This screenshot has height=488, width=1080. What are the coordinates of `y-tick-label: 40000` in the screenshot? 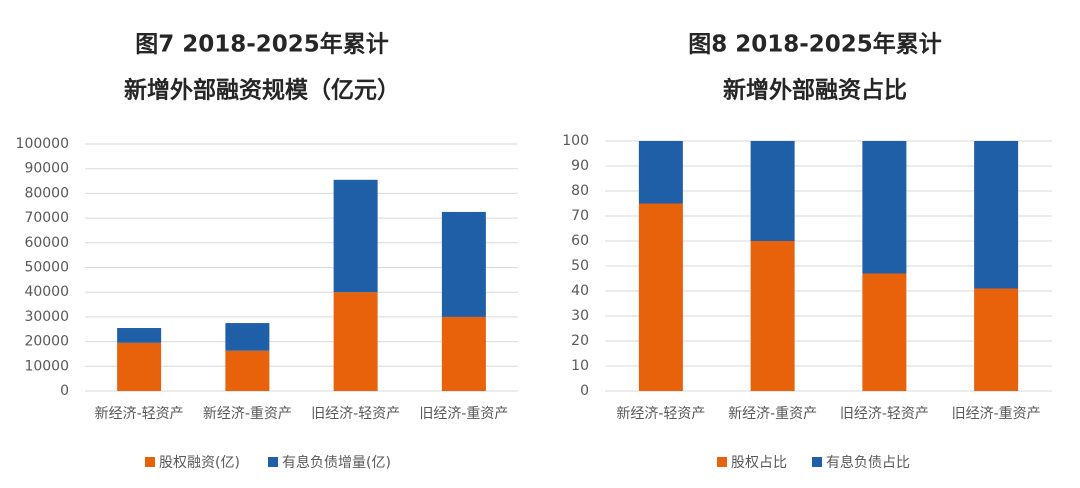 It's located at (46, 292).